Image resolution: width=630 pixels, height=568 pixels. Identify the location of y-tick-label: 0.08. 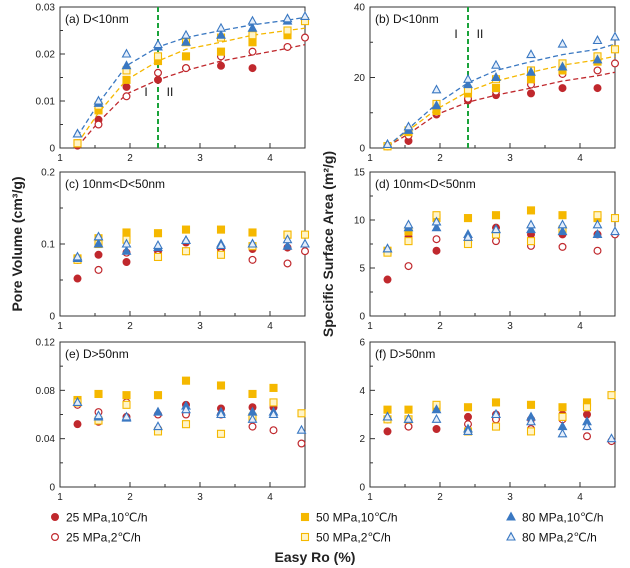
(46, 391).